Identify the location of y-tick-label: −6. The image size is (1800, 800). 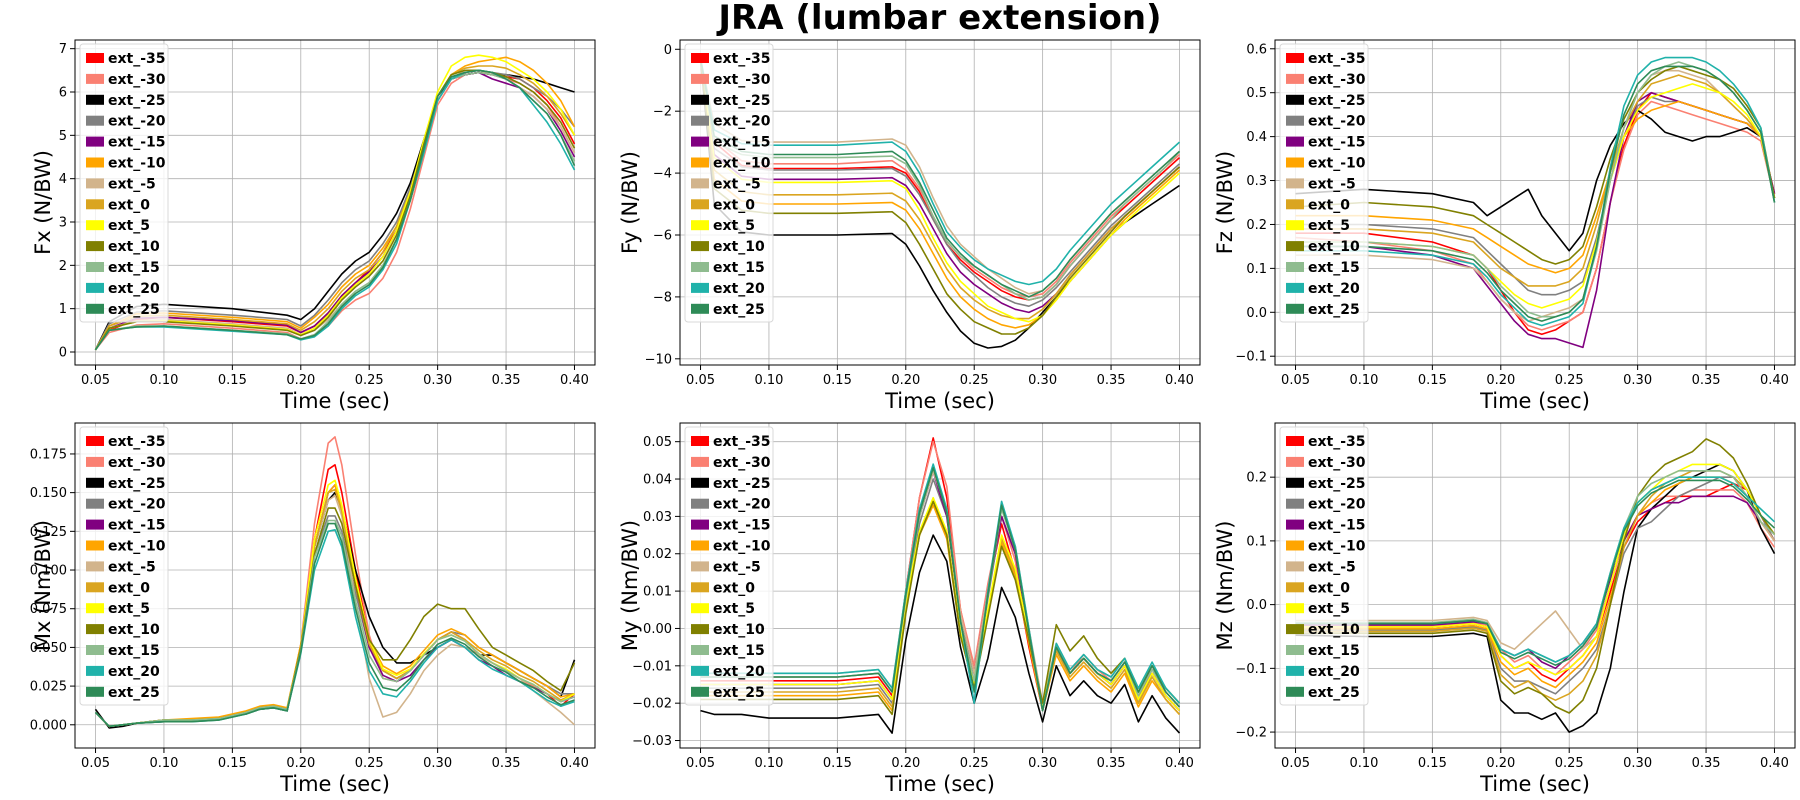
(662, 236).